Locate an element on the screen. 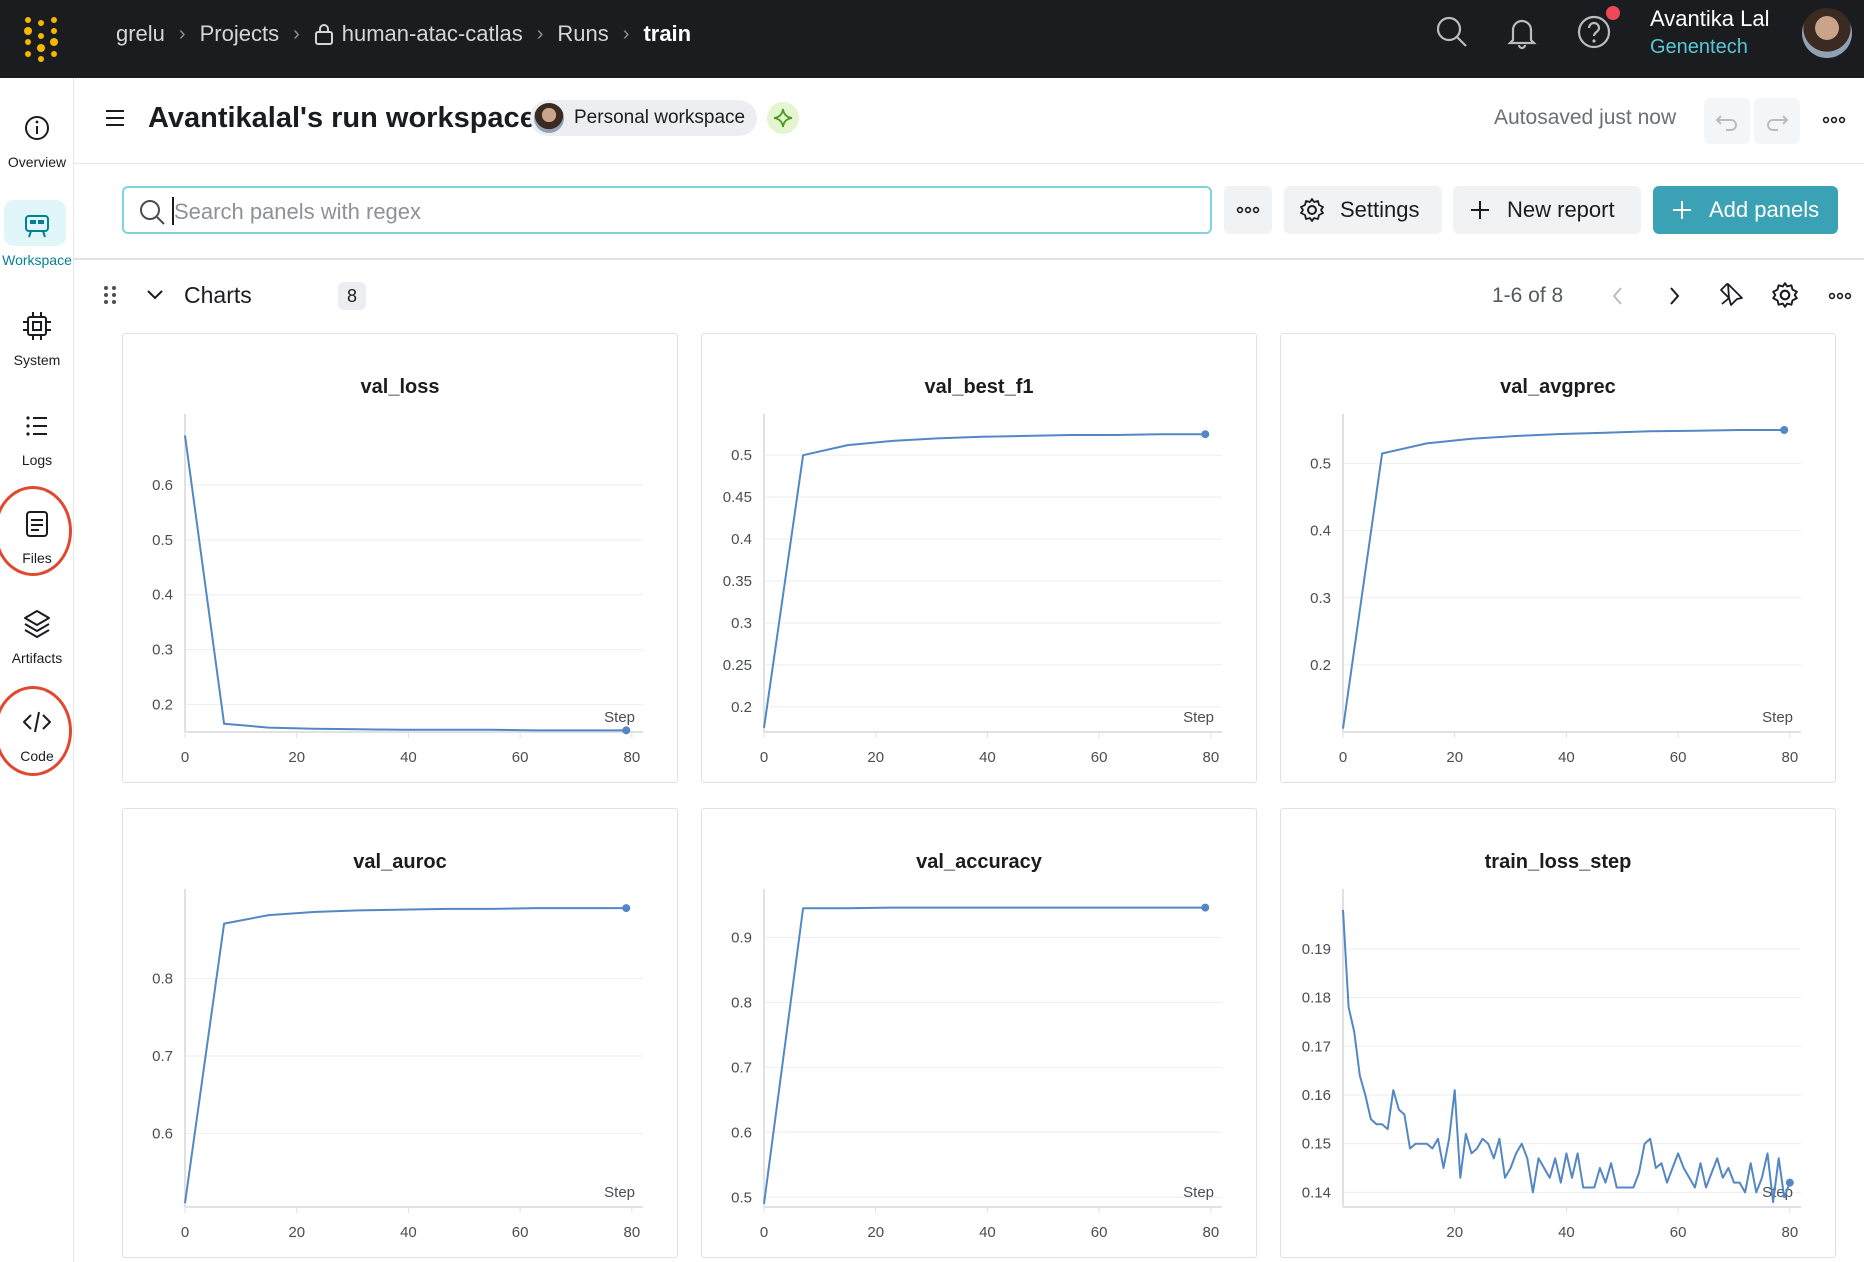 The height and width of the screenshot is (1262, 1864). workspace-chip-label: Personal workspace is located at coordinates (660, 117).